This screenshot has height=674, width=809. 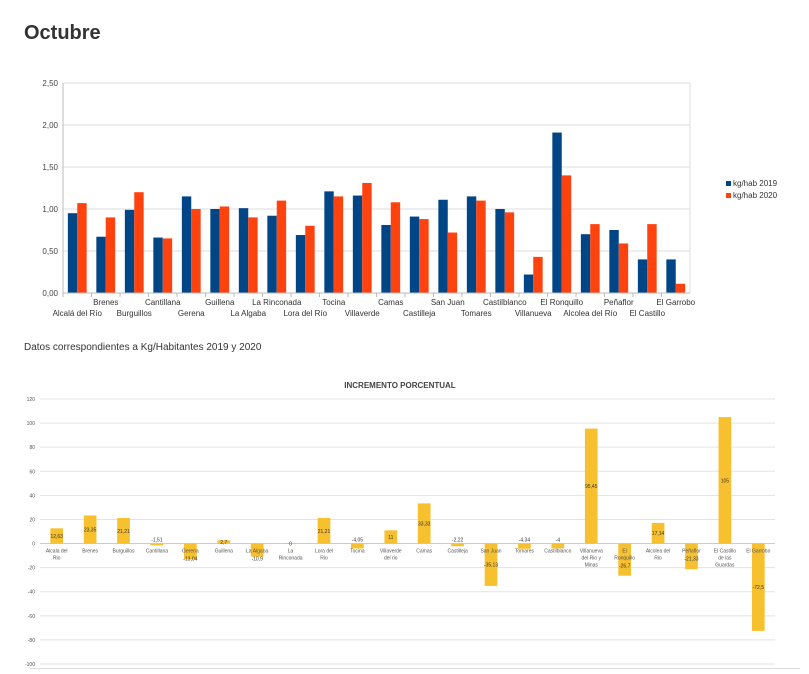 I want to click on x-tick-label: Gerena, so click(x=190, y=552).